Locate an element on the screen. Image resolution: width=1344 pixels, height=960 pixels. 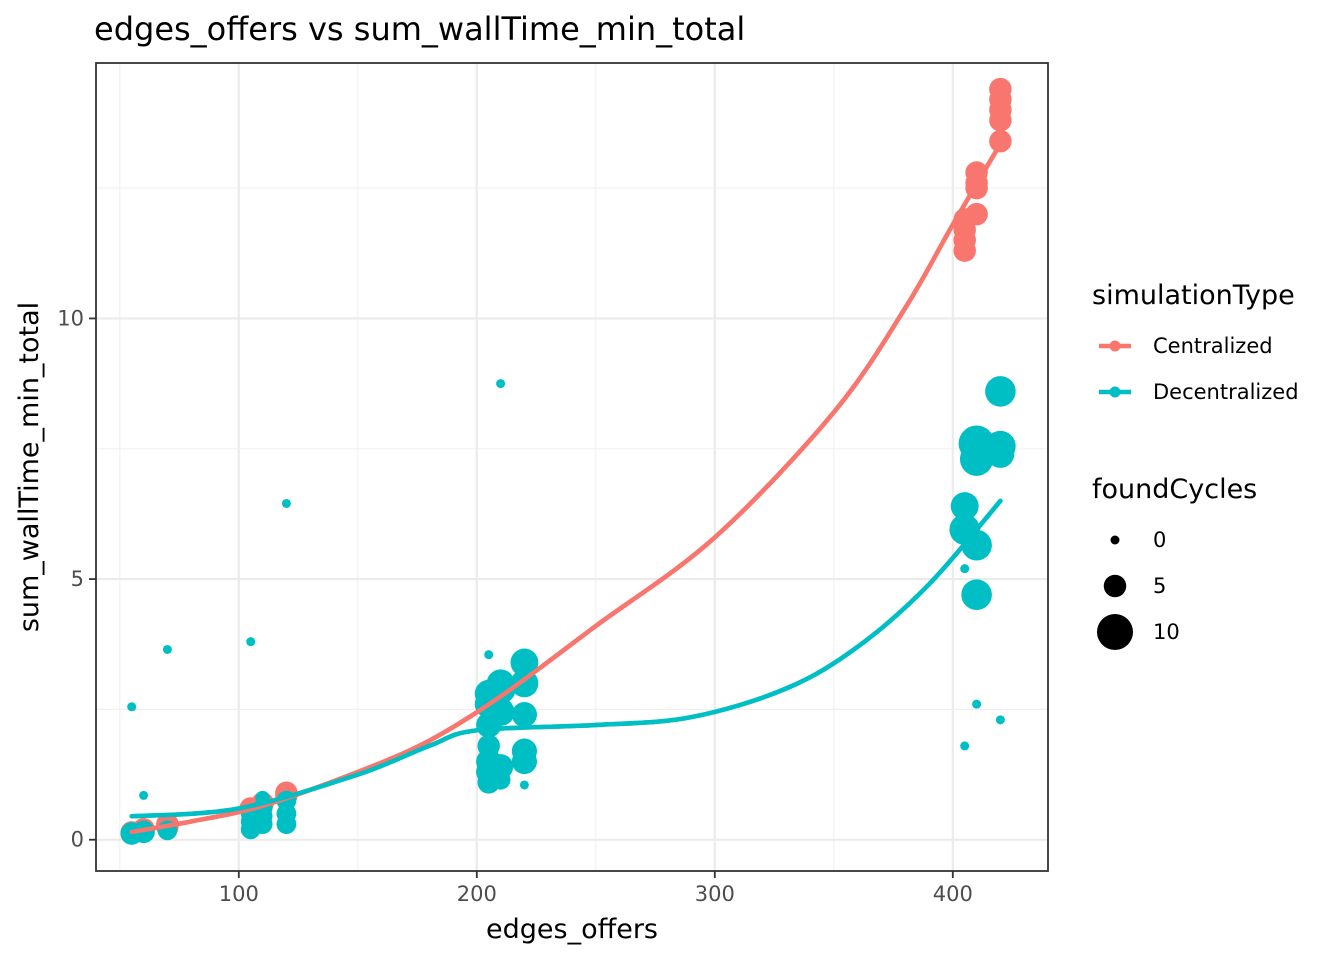
y-tick-label: 10 is located at coordinates (70, 318).